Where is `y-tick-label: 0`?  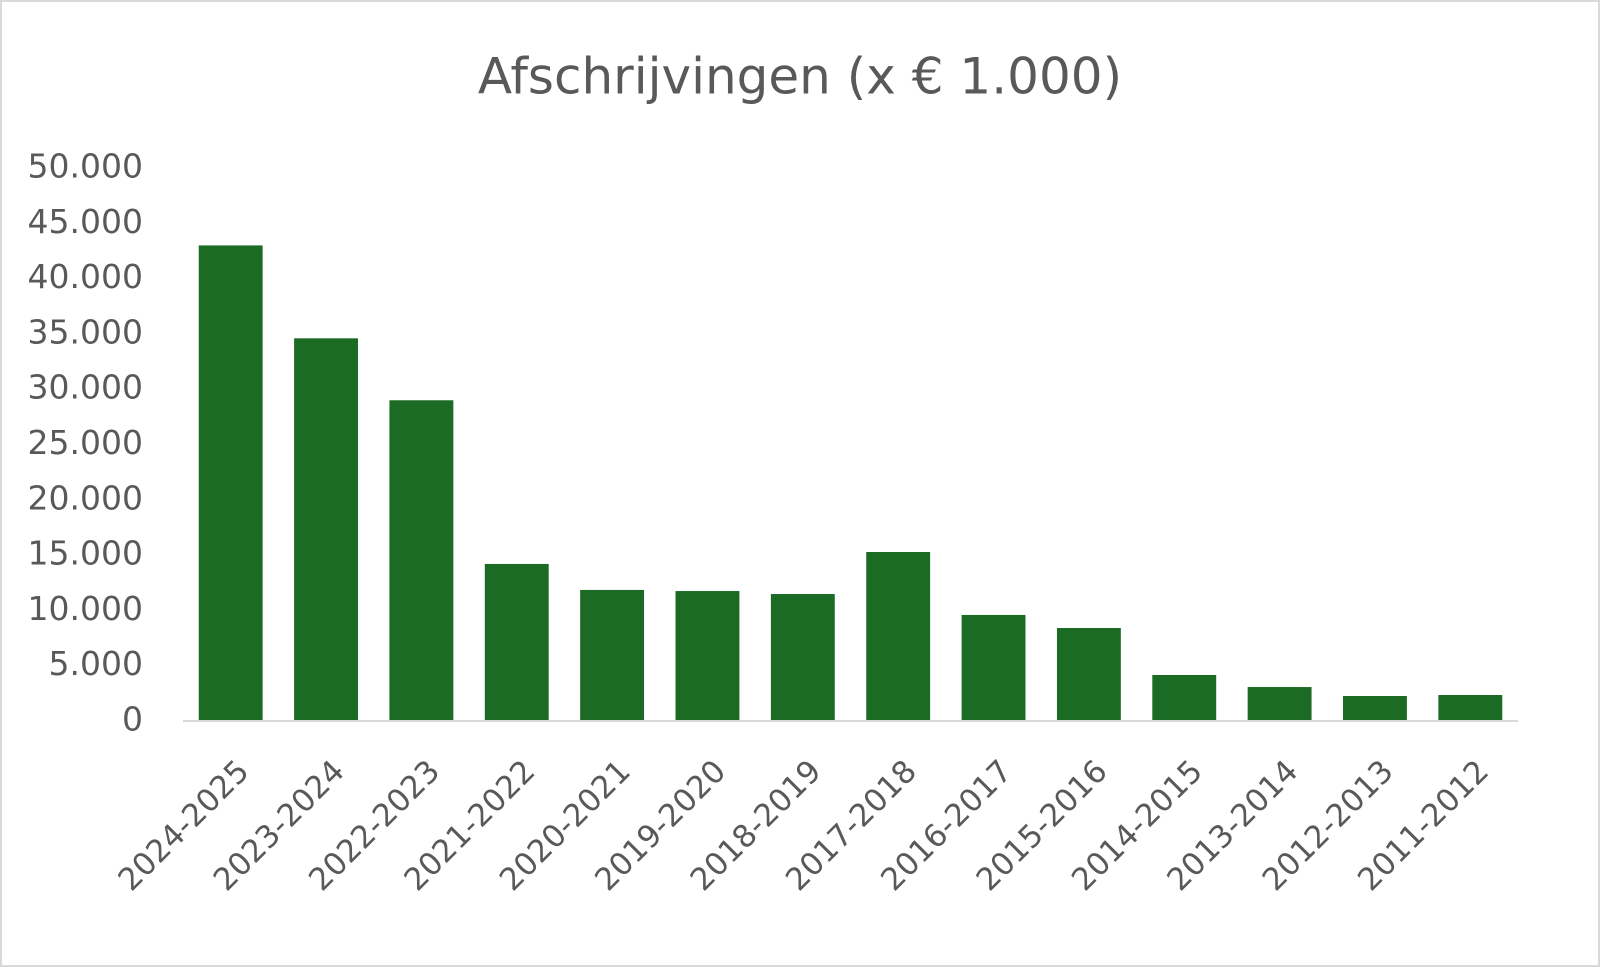 y-tick-label: 0 is located at coordinates (132, 719).